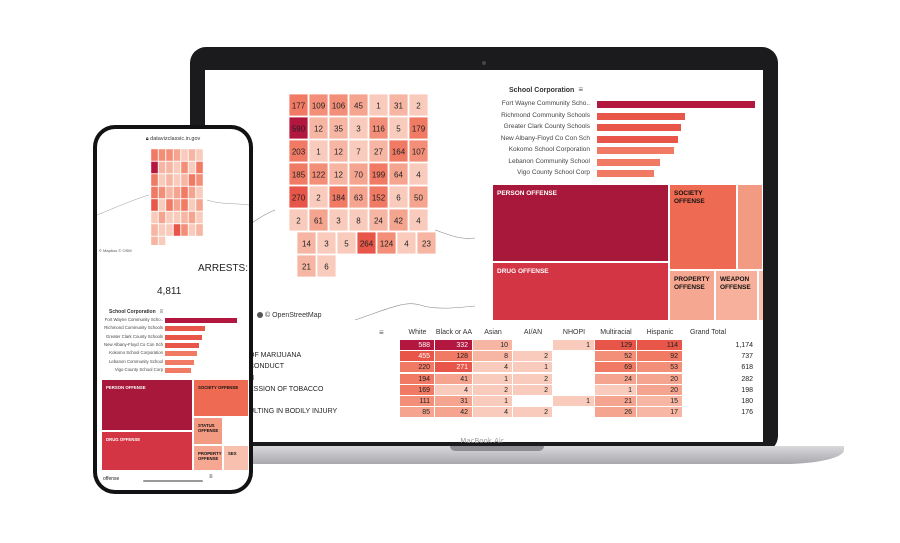 This screenshot has width=900, height=543. Describe the element at coordinates (553, 172) in the screenshot. I see `bar-label: Vigo County School Corp` at that location.